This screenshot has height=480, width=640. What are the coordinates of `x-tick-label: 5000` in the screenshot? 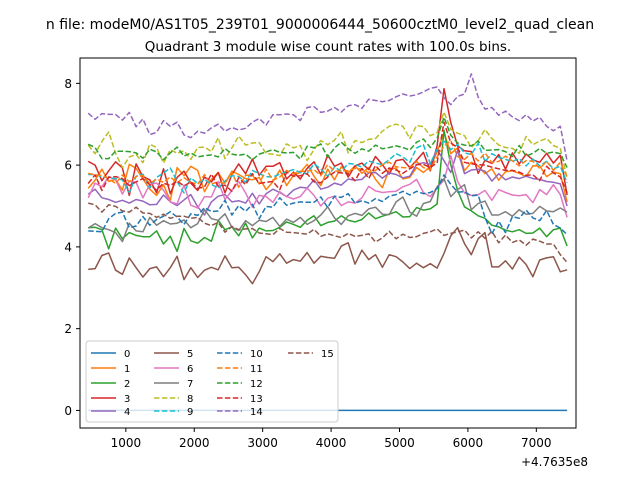 It's located at (399, 443).